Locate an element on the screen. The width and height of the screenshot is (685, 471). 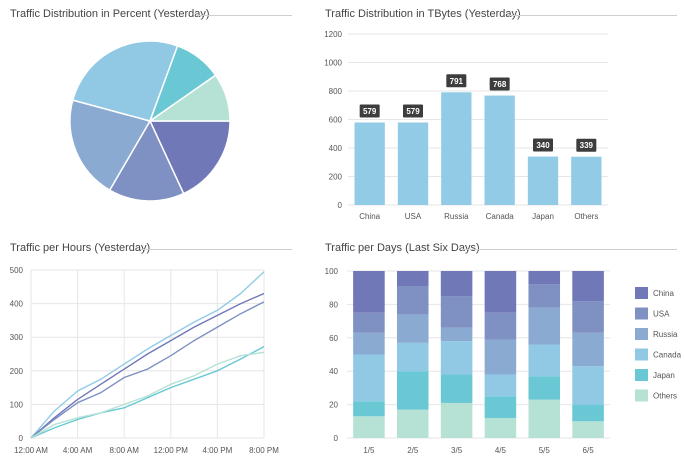
stack-y-tick-label: 100 is located at coordinates (332, 271).